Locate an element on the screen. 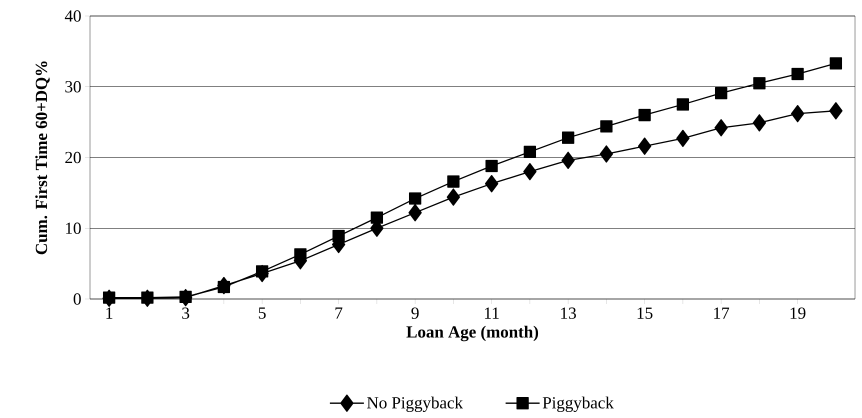 The width and height of the screenshot is (862, 418). x-tick-label: 19 is located at coordinates (798, 313).